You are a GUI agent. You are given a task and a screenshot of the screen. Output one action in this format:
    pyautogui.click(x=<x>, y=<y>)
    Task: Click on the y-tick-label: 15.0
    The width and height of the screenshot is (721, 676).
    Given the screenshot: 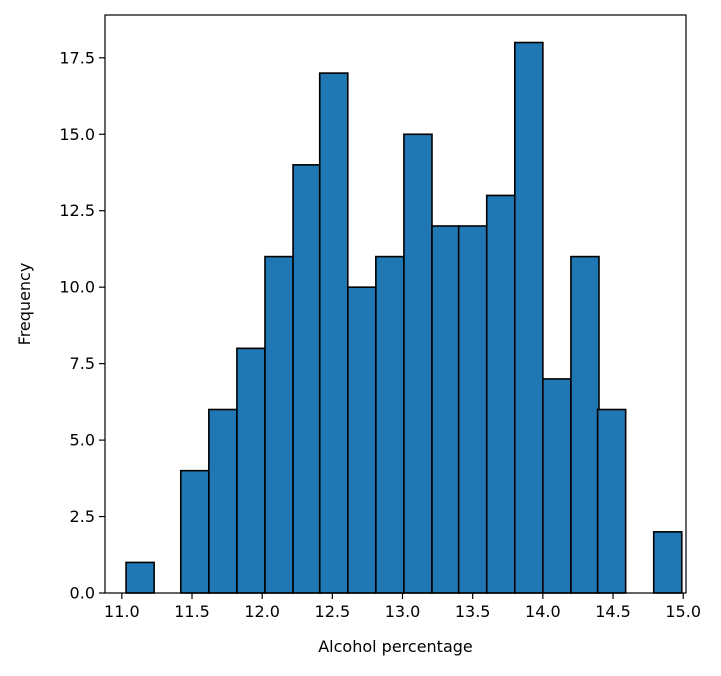 What is the action you would take?
    pyautogui.click(x=77, y=134)
    